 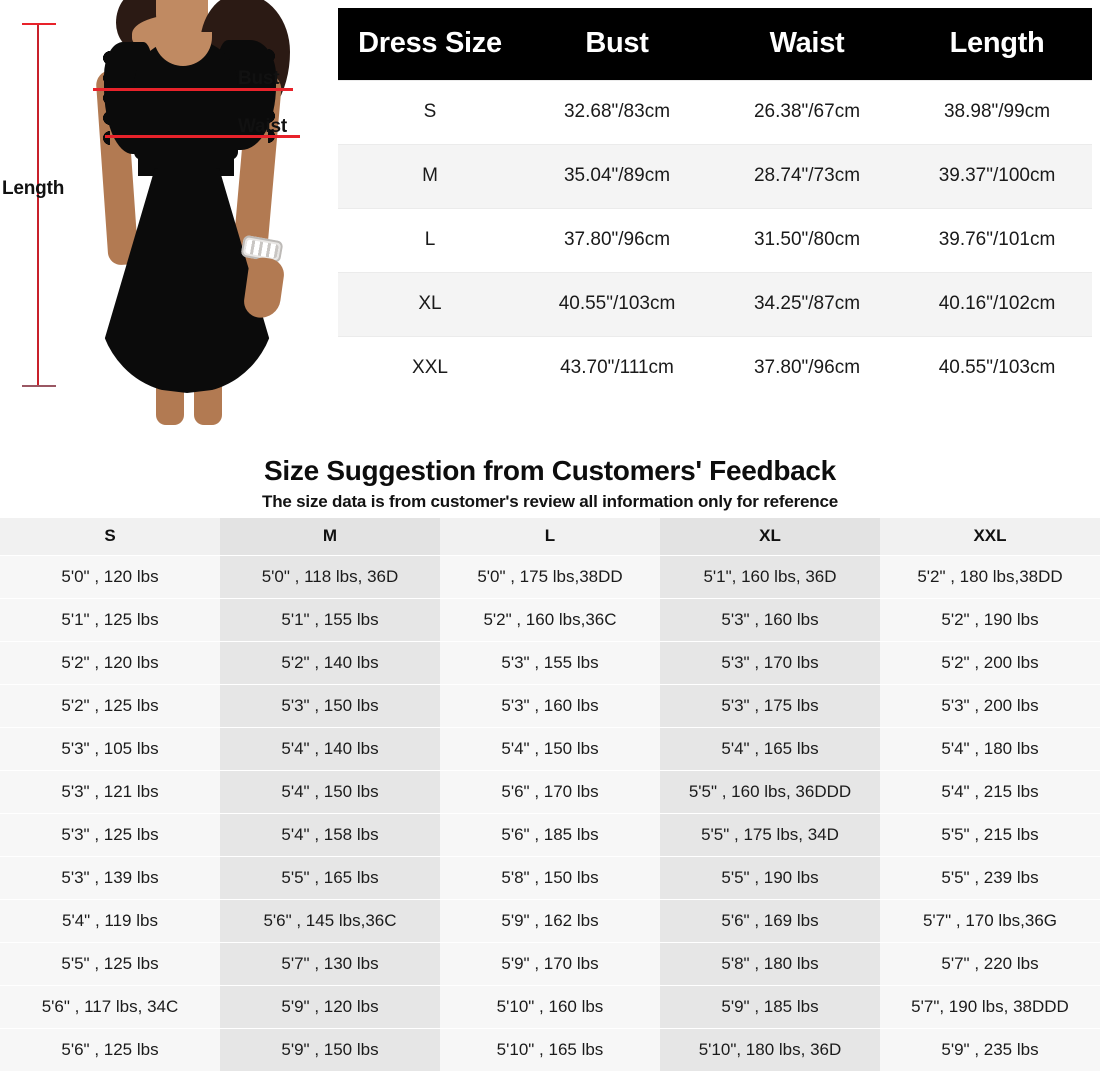 What do you see at coordinates (770, 536) in the screenshot?
I see `feedback-column-header-xl: XL` at bounding box center [770, 536].